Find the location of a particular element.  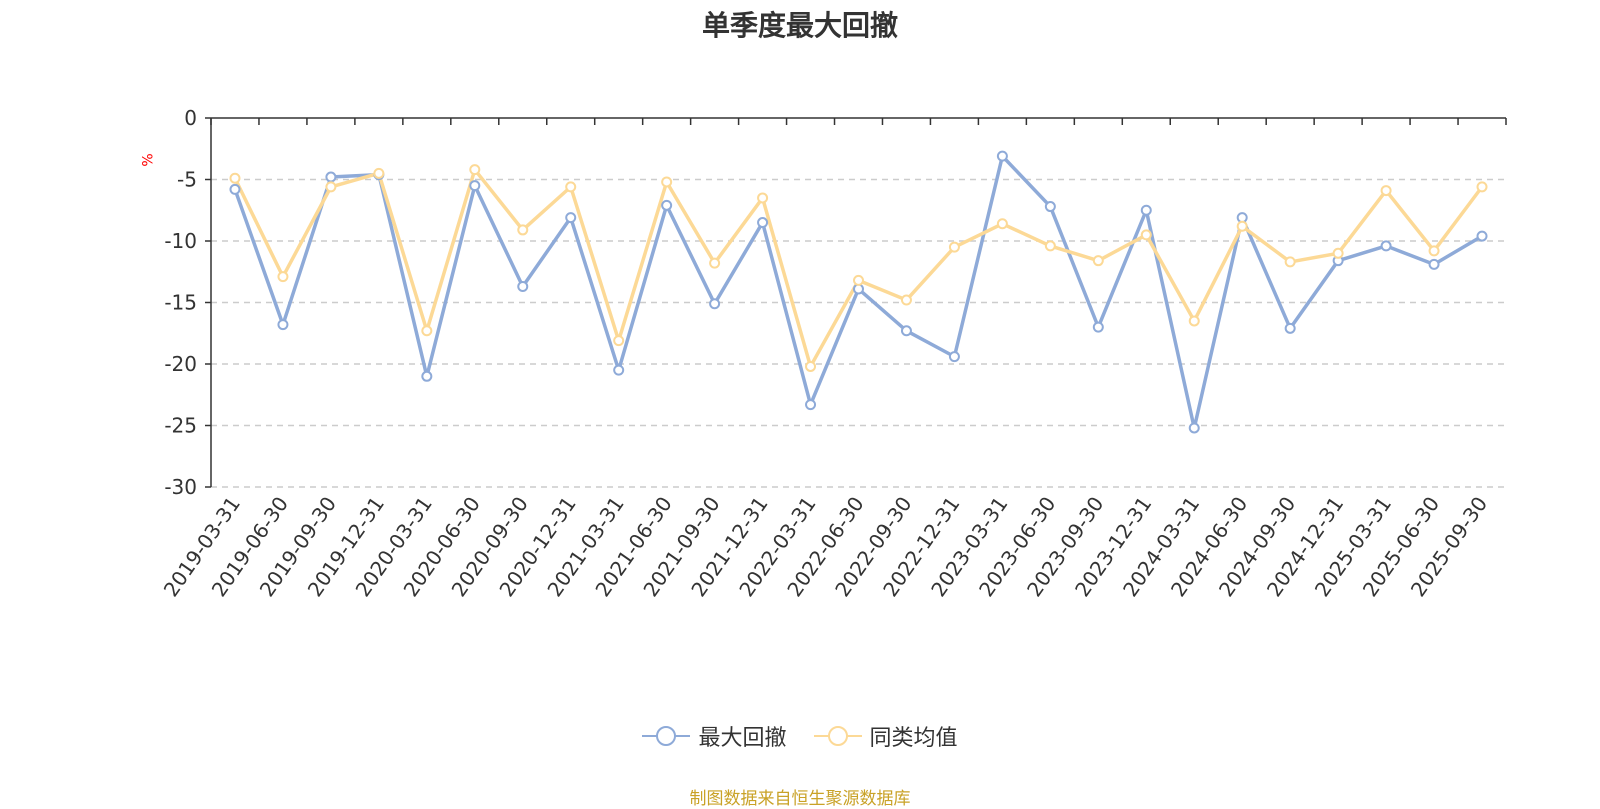

chart-title: 单季度最大回撤 is located at coordinates (799, 25).